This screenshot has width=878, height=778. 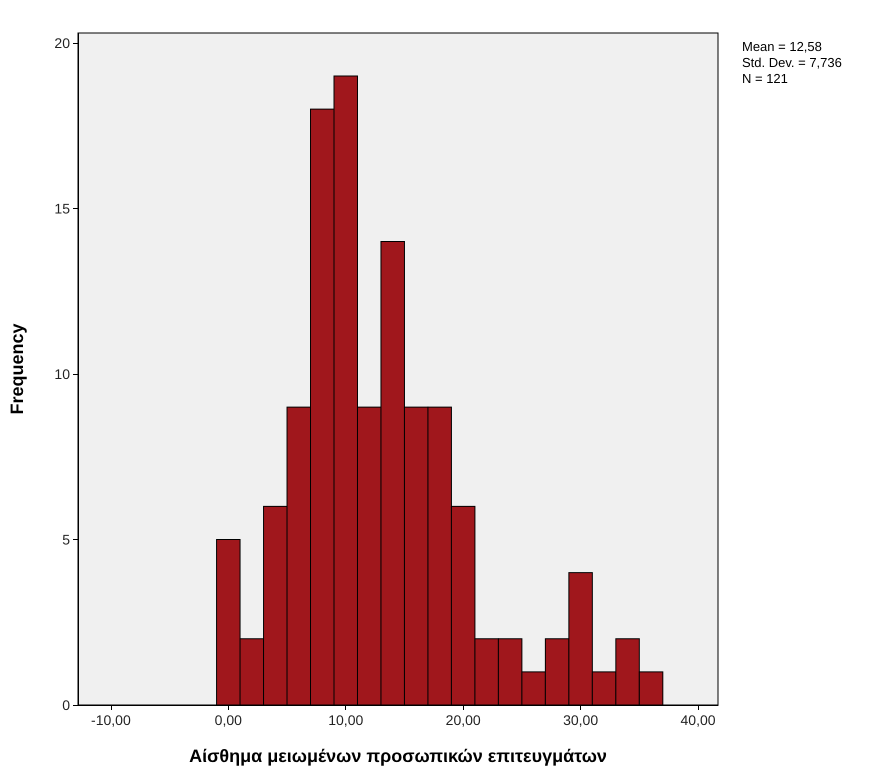 What do you see at coordinates (66, 705) in the screenshot?
I see `y-tick-label: 0` at bounding box center [66, 705].